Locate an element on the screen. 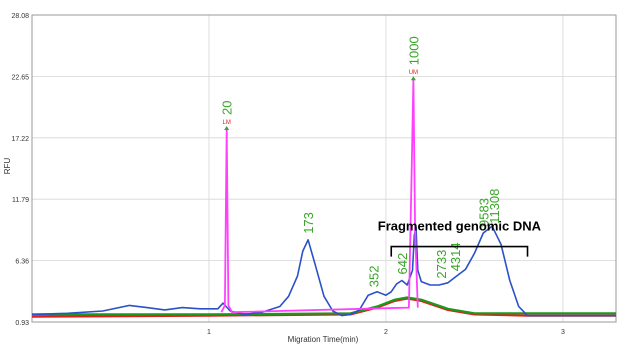 The width and height of the screenshot is (619, 344). marker-size-label: 1000 is located at coordinates (413, 50).